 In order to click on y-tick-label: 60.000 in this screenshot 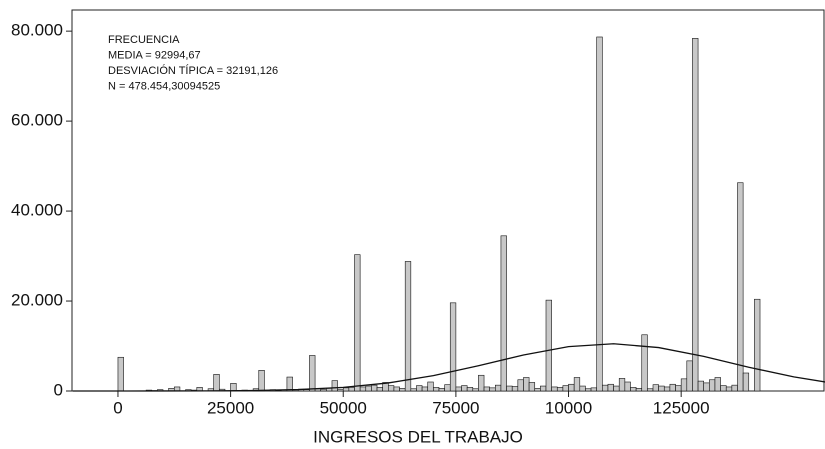, I will do `click(37, 120)`.